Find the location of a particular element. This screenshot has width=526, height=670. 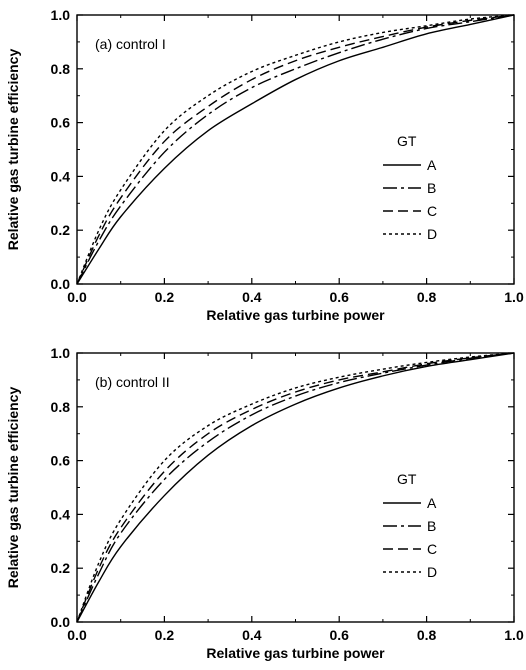

panel-label: (a) control I is located at coordinates (130, 44).